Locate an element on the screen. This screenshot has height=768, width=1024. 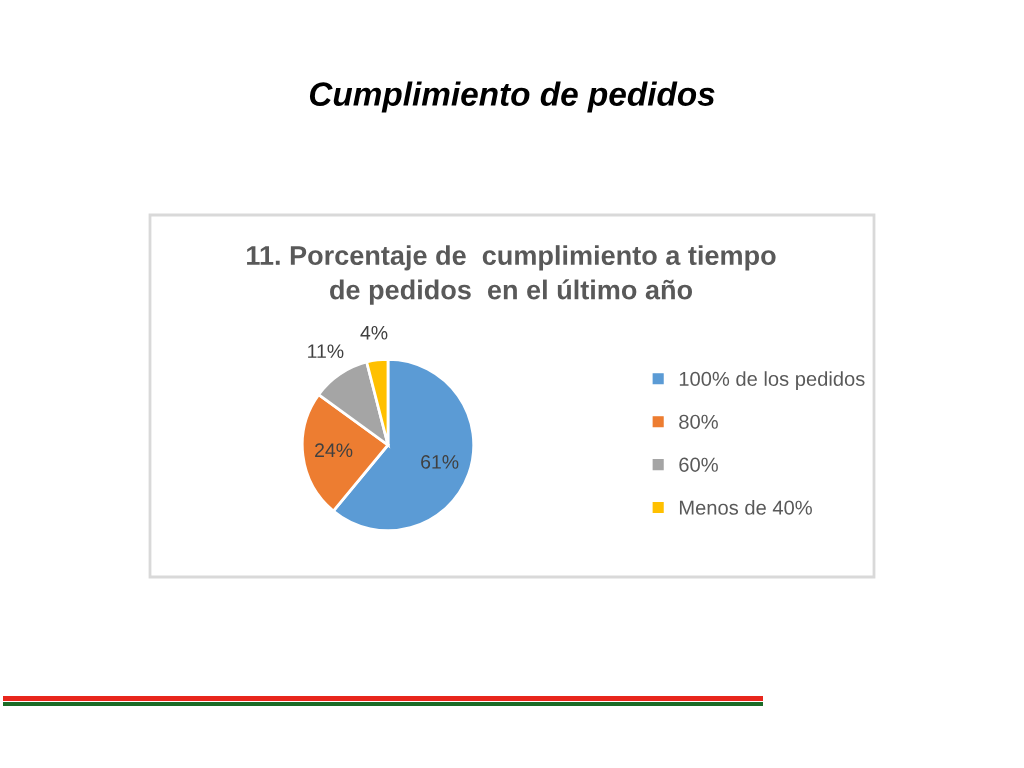
chart-title: Cumplimiento de pedidos is located at coordinates (512, 97).